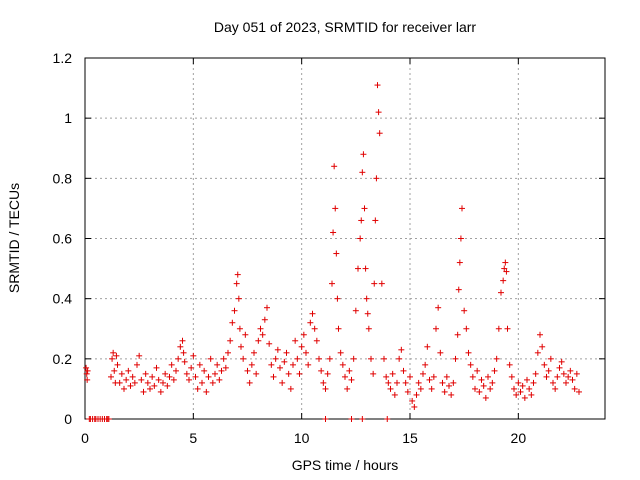 Image resolution: width=640 pixels, height=480 pixels. I want to click on x-tick-label: 5, so click(193, 438).